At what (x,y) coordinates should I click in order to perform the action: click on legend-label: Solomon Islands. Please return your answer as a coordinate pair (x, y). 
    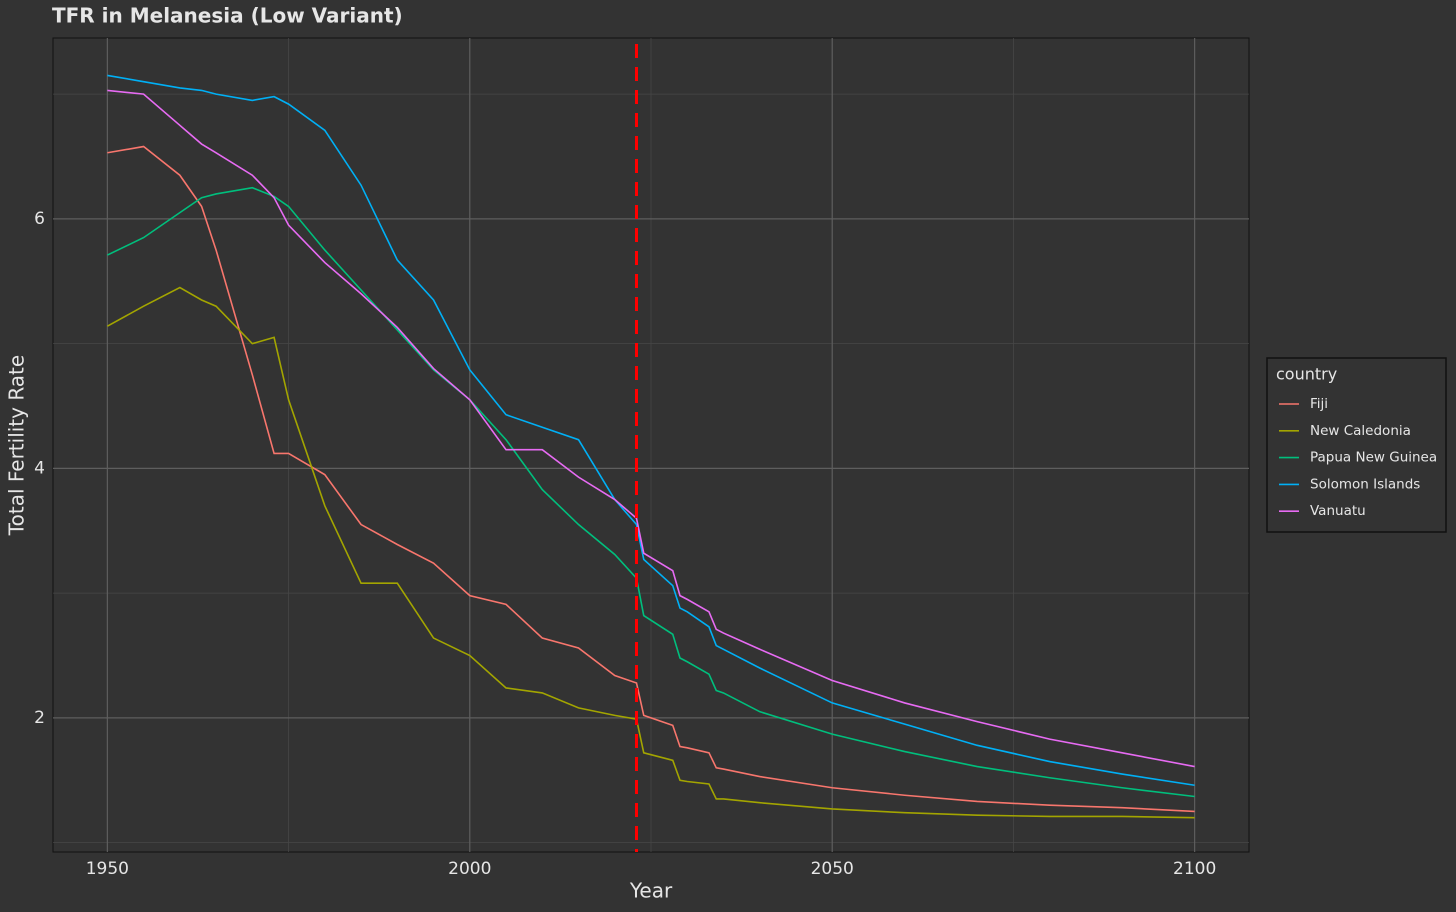
    Looking at the image, I should click on (1365, 484).